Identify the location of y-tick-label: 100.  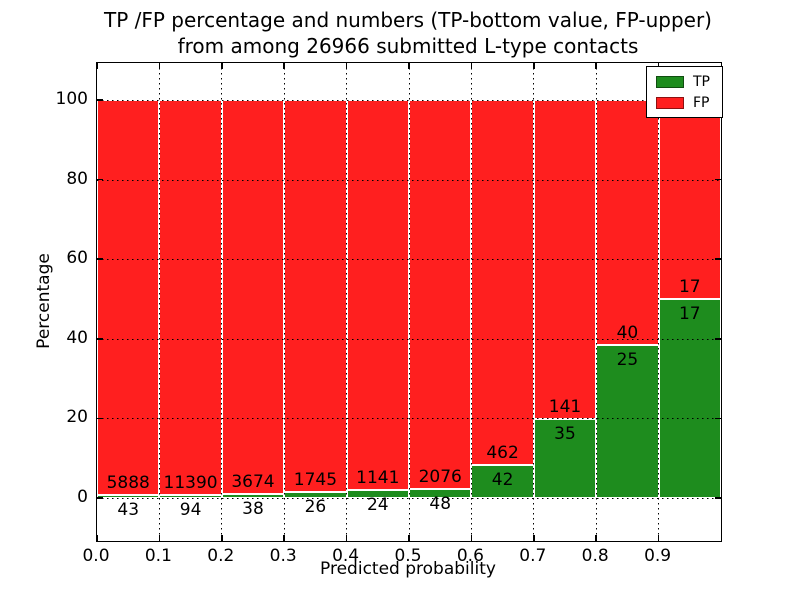
(71, 99).